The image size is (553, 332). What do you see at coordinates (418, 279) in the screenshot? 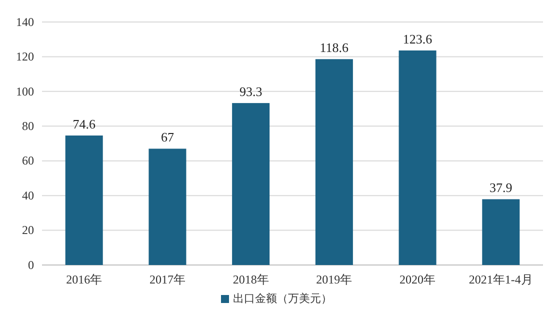
I see `x-tick-label: 2020年` at bounding box center [418, 279].